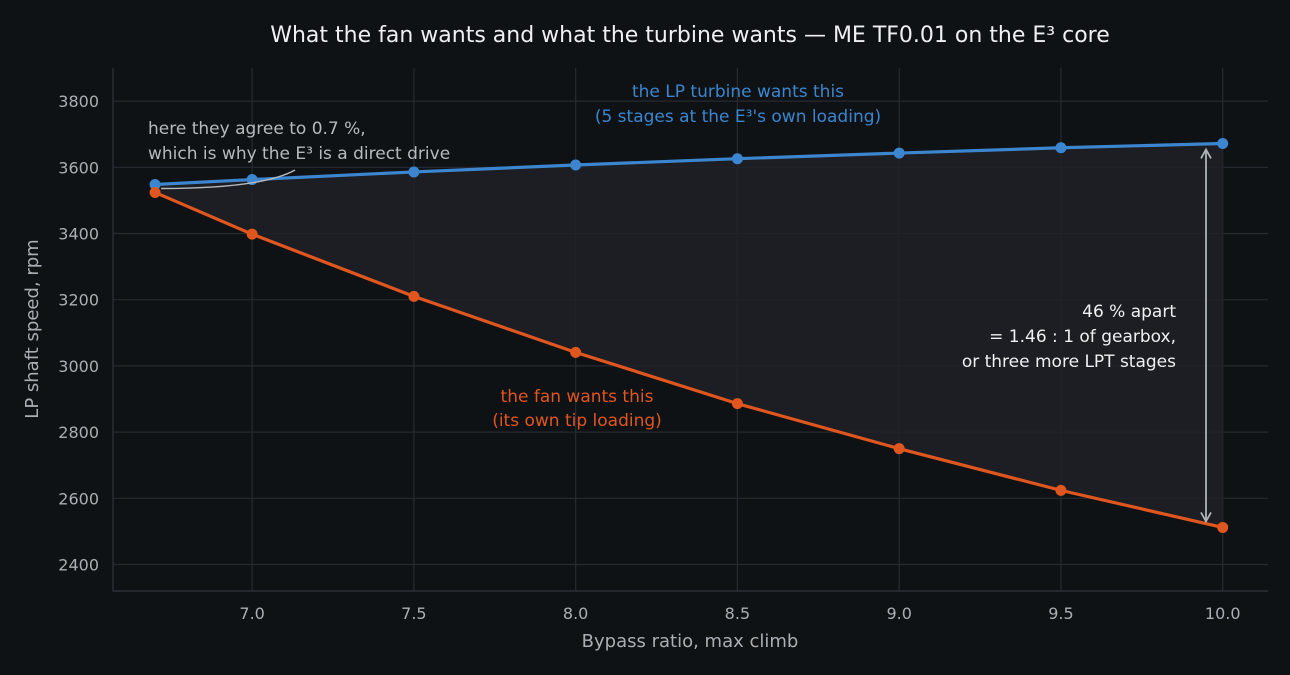 This screenshot has width=1290, height=675. Describe the element at coordinates (78, 101) in the screenshot. I see `y-tick-label: 3800` at that location.